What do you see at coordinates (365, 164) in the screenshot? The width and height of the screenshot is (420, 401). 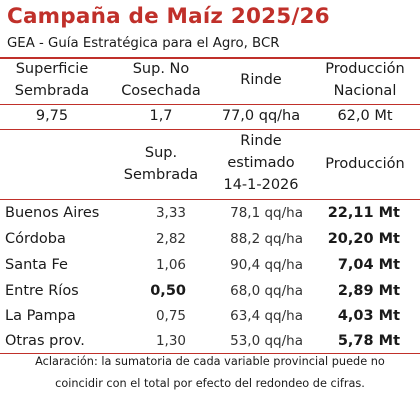 I see `header-produccion: Producción` at bounding box center [365, 164].